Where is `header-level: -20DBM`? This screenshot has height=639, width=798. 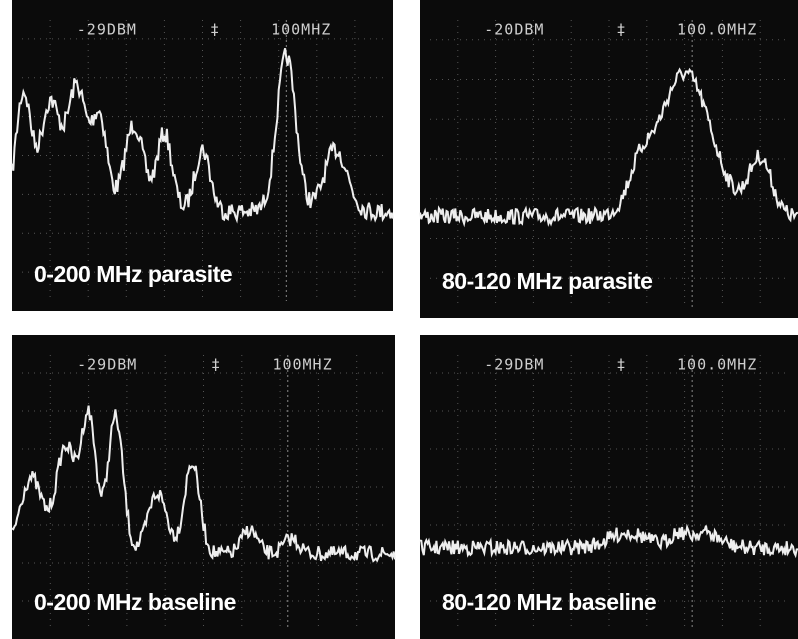
header-level: -20DBM is located at coordinates (514, 30).